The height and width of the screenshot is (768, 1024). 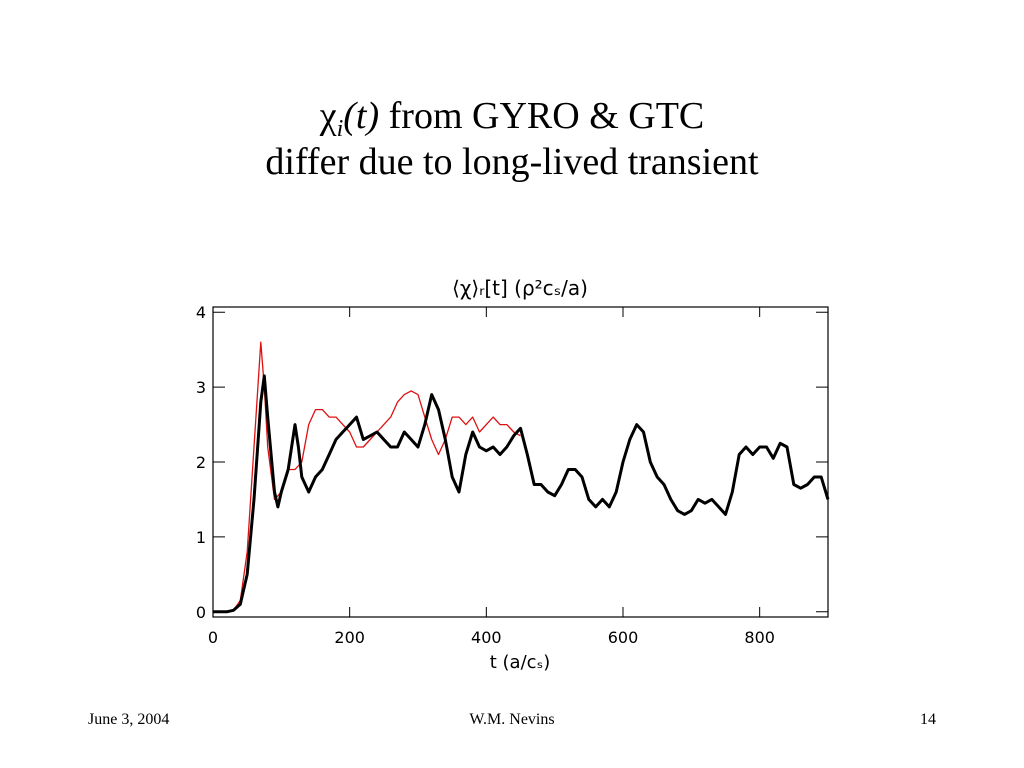 I want to click on x-tick-label: 0, so click(x=213, y=637).